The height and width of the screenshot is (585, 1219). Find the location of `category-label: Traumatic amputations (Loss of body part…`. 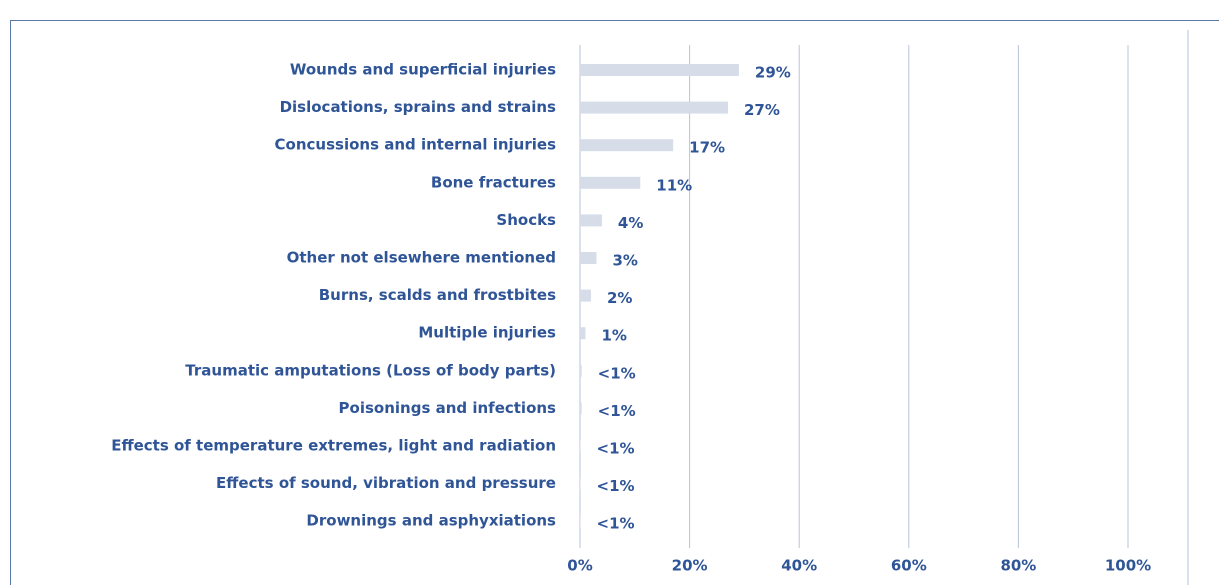

category-label: Traumatic amputations (Loss of body part… is located at coordinates (370, 370).